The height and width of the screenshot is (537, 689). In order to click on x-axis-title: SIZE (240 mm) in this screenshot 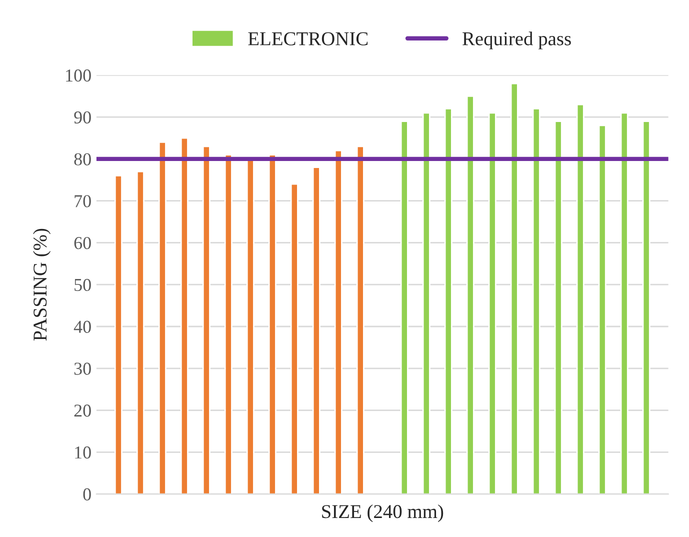, I will do `click(383, 513)`.